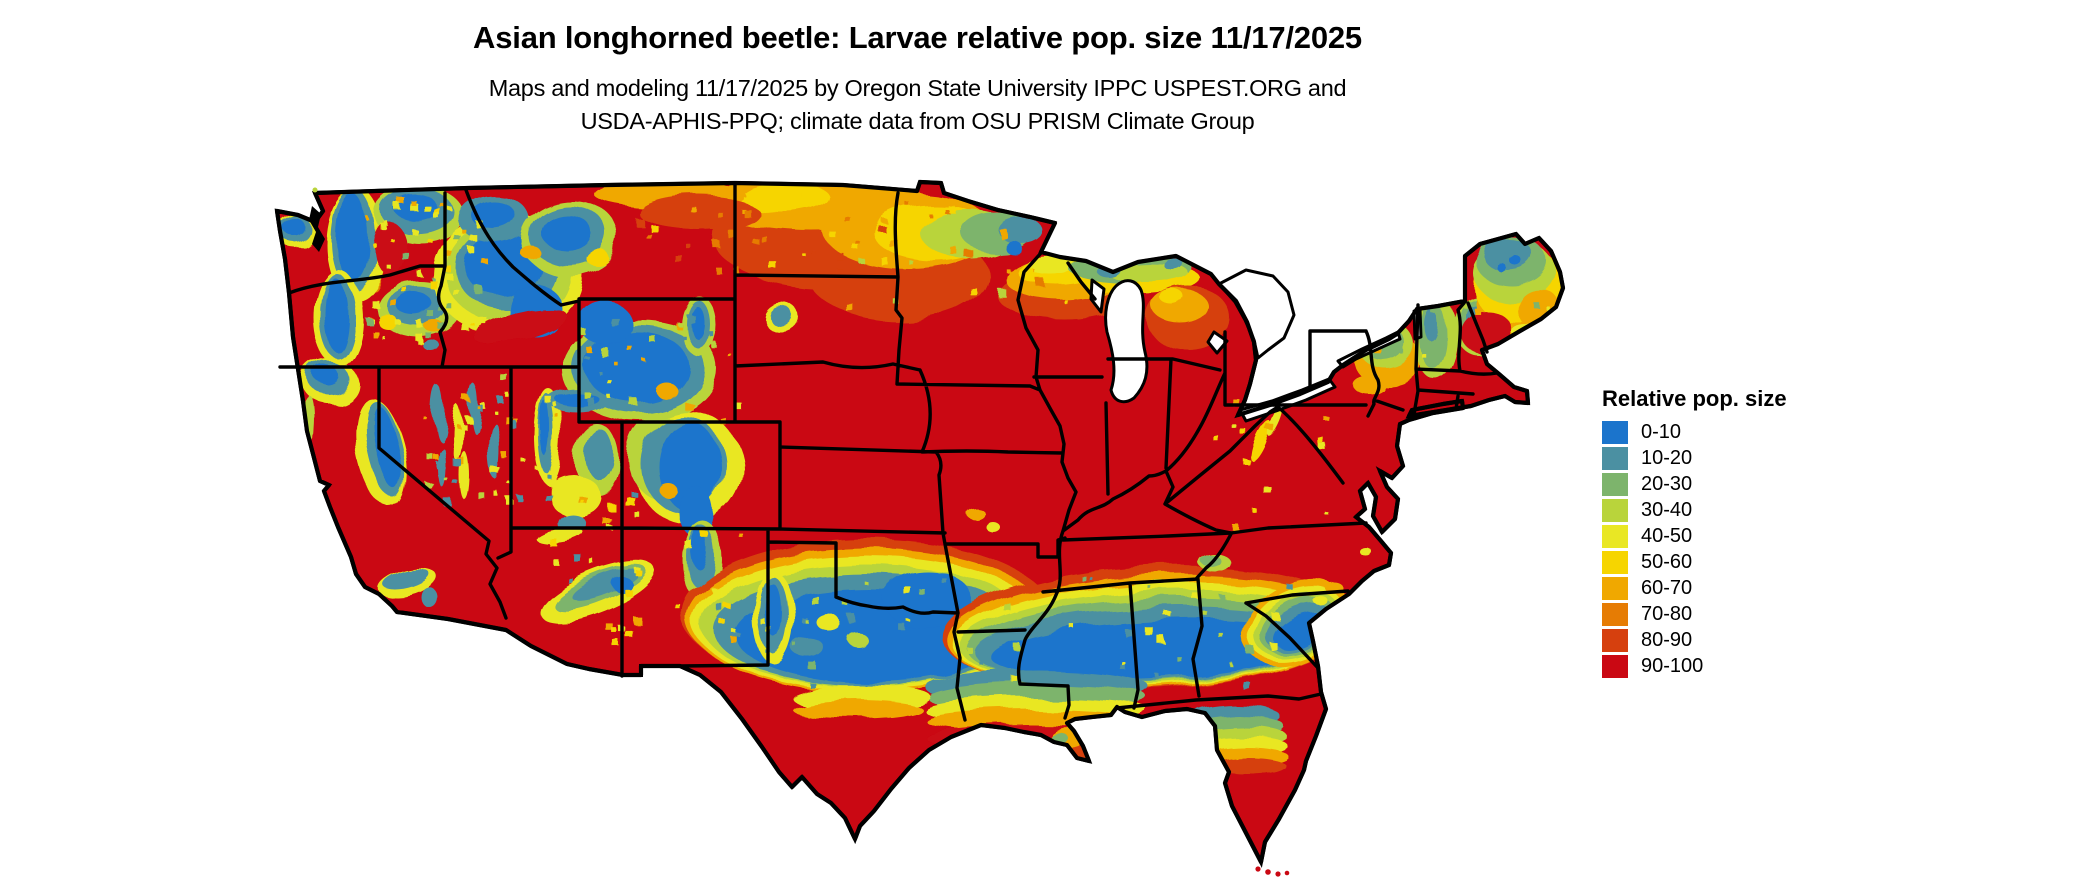 The image size is (2100, 892). Describe the element at coordinates (604, 322) in the screenshot. I see `region-yellowstone-blue` at that location.